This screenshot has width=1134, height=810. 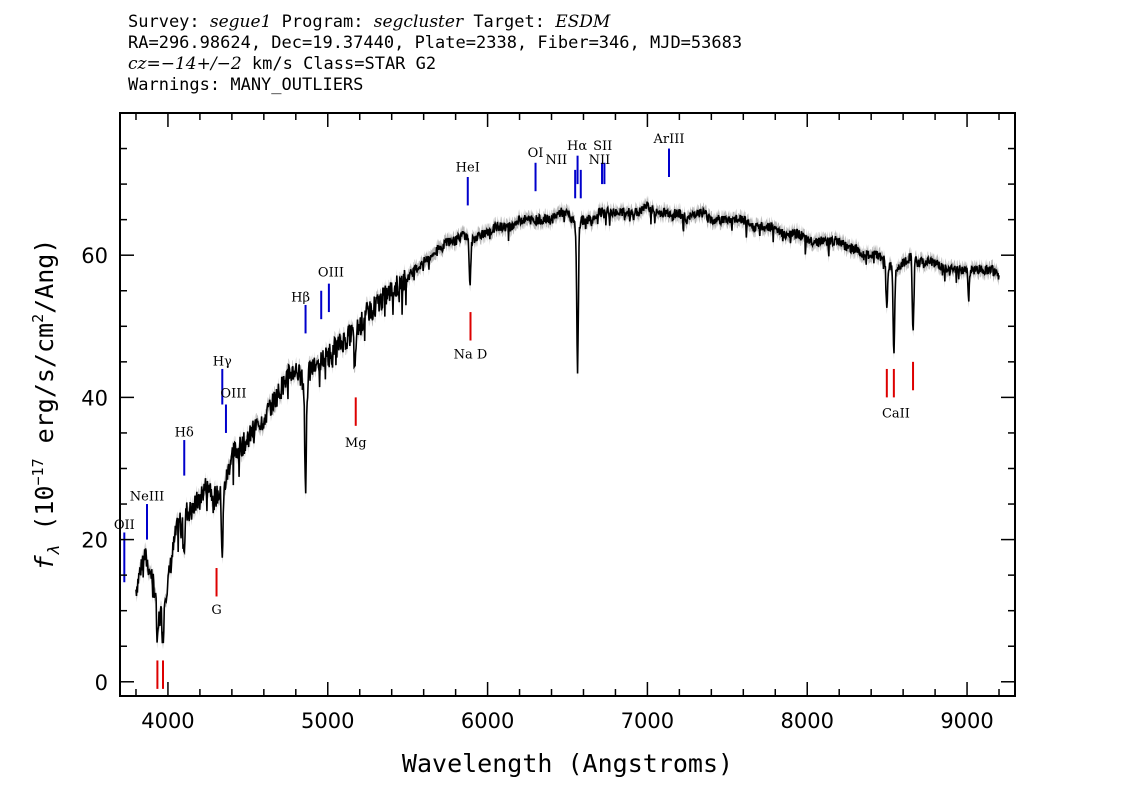 I want to click on x-axis-title: Wavelength (Angstroms), so click(x=567, y=763).